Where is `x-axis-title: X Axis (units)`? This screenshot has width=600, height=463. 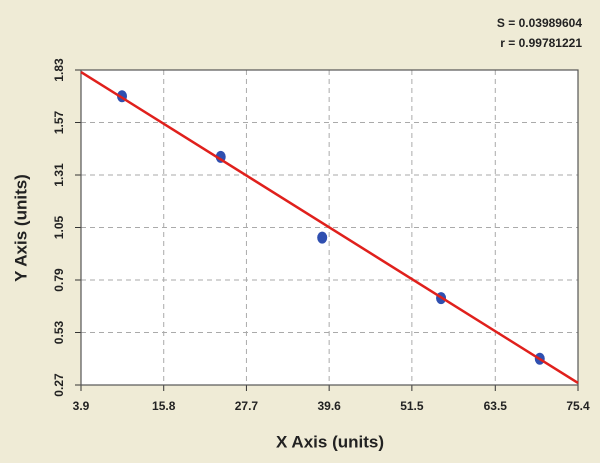
x-axis-title: X Axis (units) is located at coordinates (330, 441).